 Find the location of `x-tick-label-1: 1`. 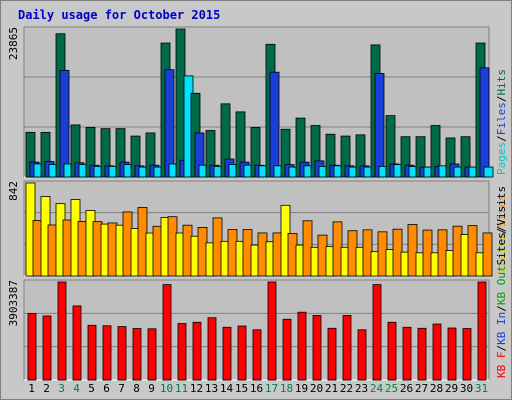

x-tick-label-1: 1 is located at coordinates (31, 388).